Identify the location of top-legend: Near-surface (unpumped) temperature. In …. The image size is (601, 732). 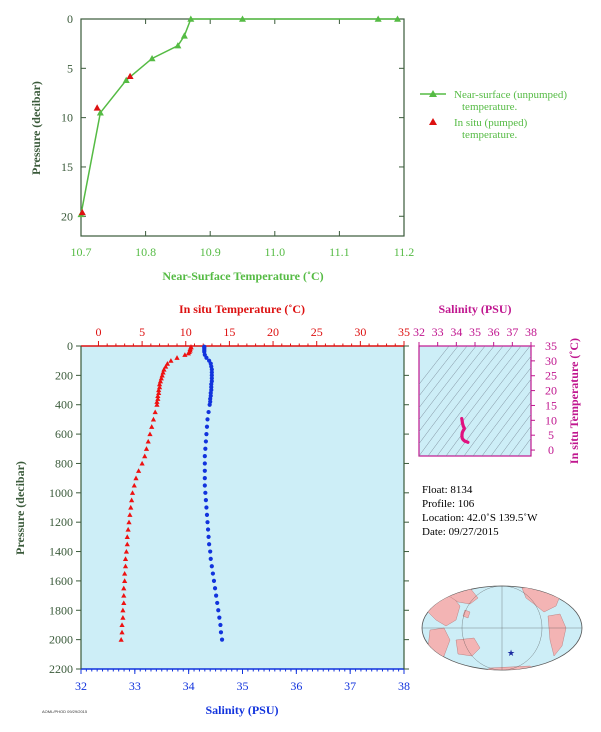
(493, 115).